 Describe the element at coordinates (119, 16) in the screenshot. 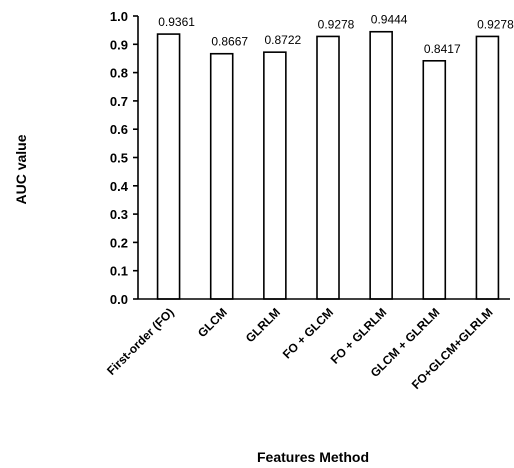

I see `y-tick-label: 1.0` at that location.